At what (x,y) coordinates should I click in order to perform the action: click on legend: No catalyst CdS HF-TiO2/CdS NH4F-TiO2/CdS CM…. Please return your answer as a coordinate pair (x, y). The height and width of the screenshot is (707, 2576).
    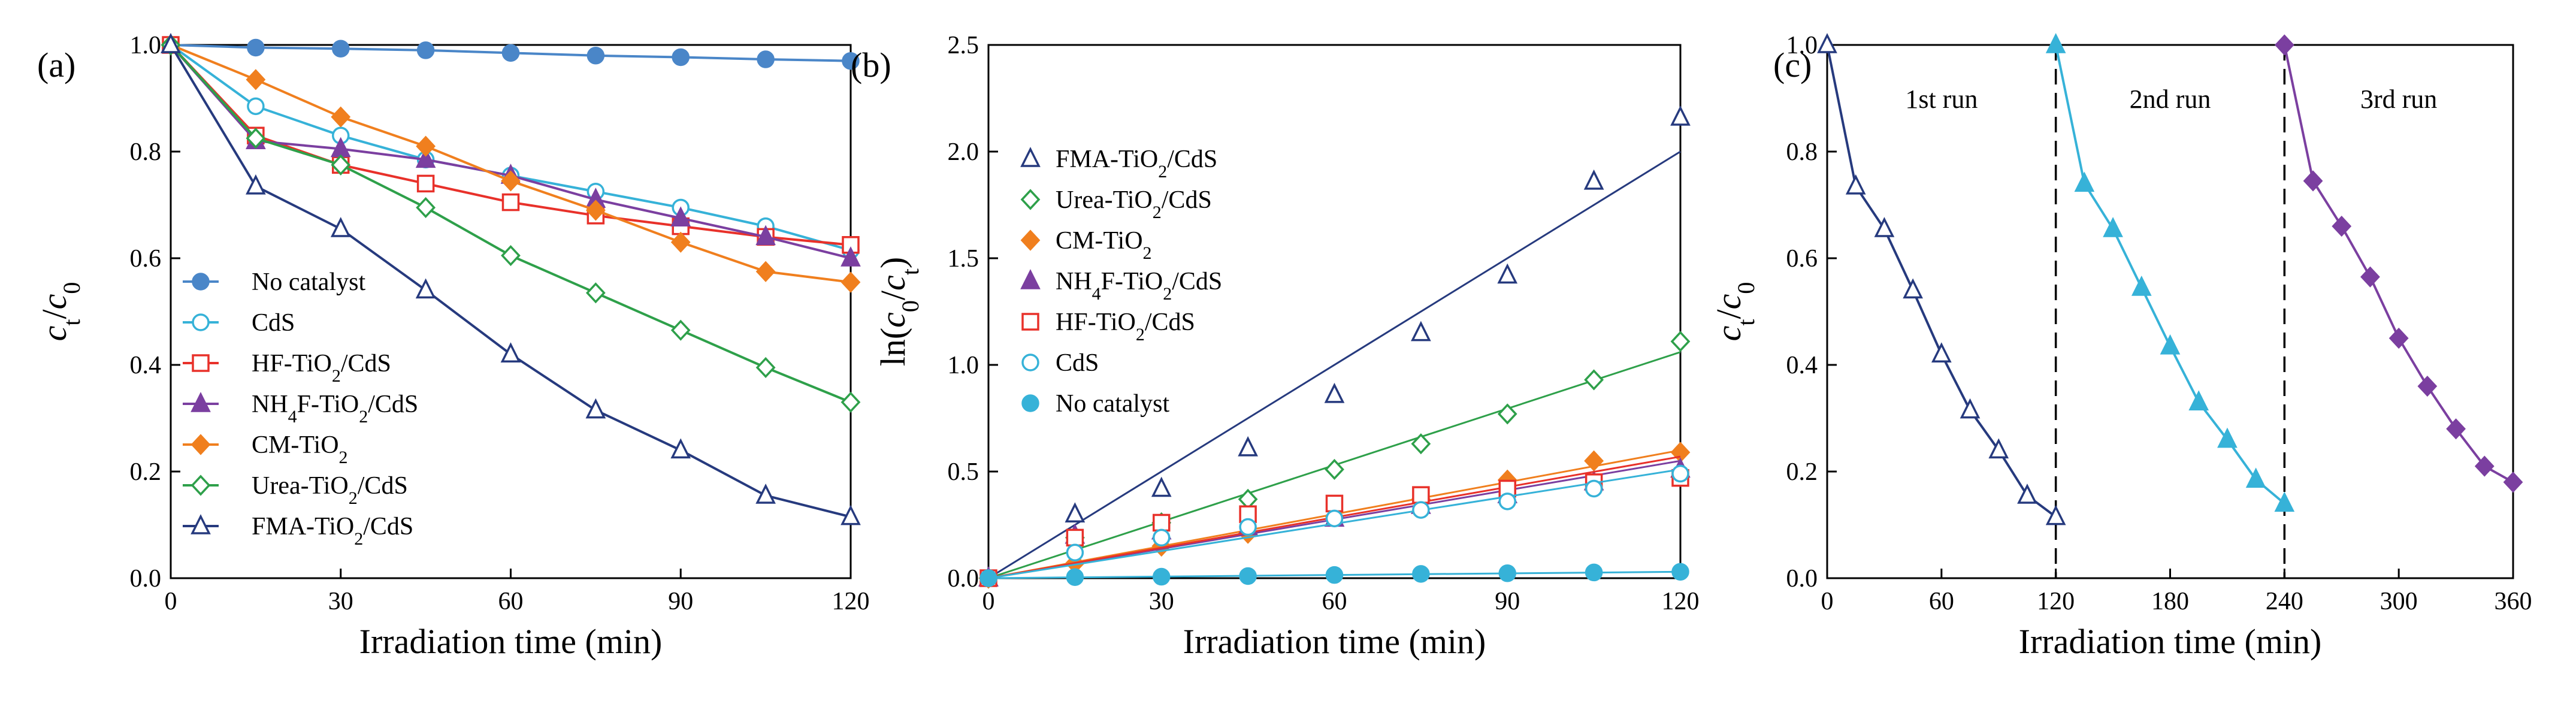
    Looking at the image, I should click on (300, 408).